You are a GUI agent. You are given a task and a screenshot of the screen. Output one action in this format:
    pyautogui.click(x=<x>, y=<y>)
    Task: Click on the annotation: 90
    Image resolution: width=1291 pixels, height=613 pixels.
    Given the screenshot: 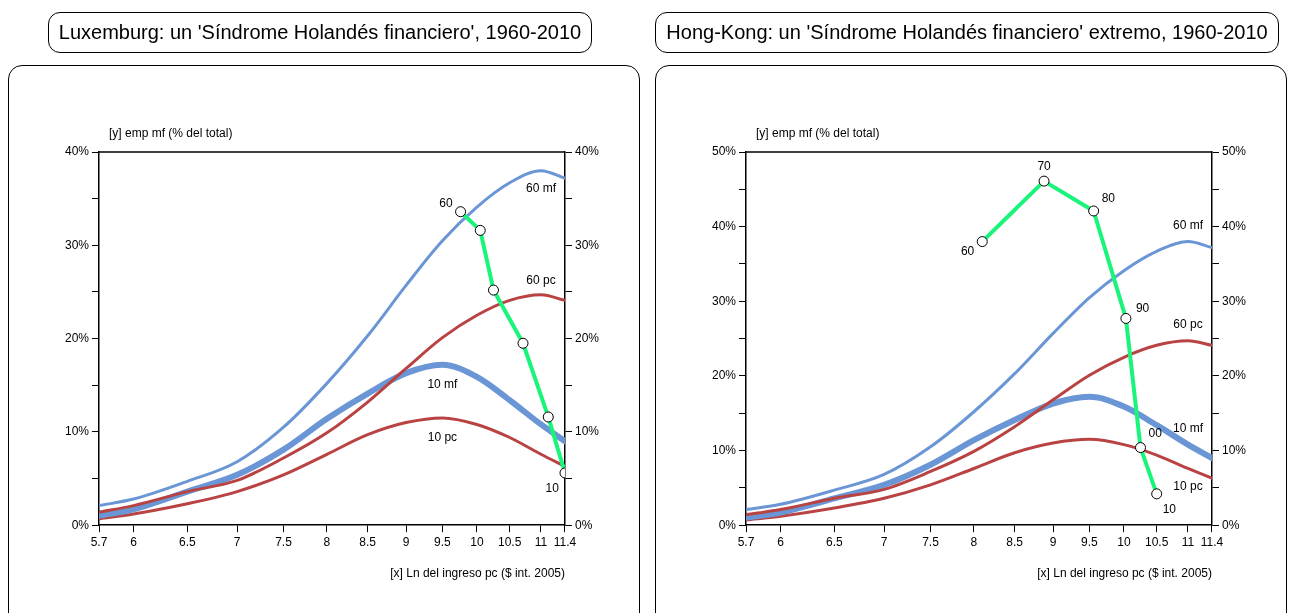 What is the action you would take?
    pyautogui.click(x=1142, y=307)
    